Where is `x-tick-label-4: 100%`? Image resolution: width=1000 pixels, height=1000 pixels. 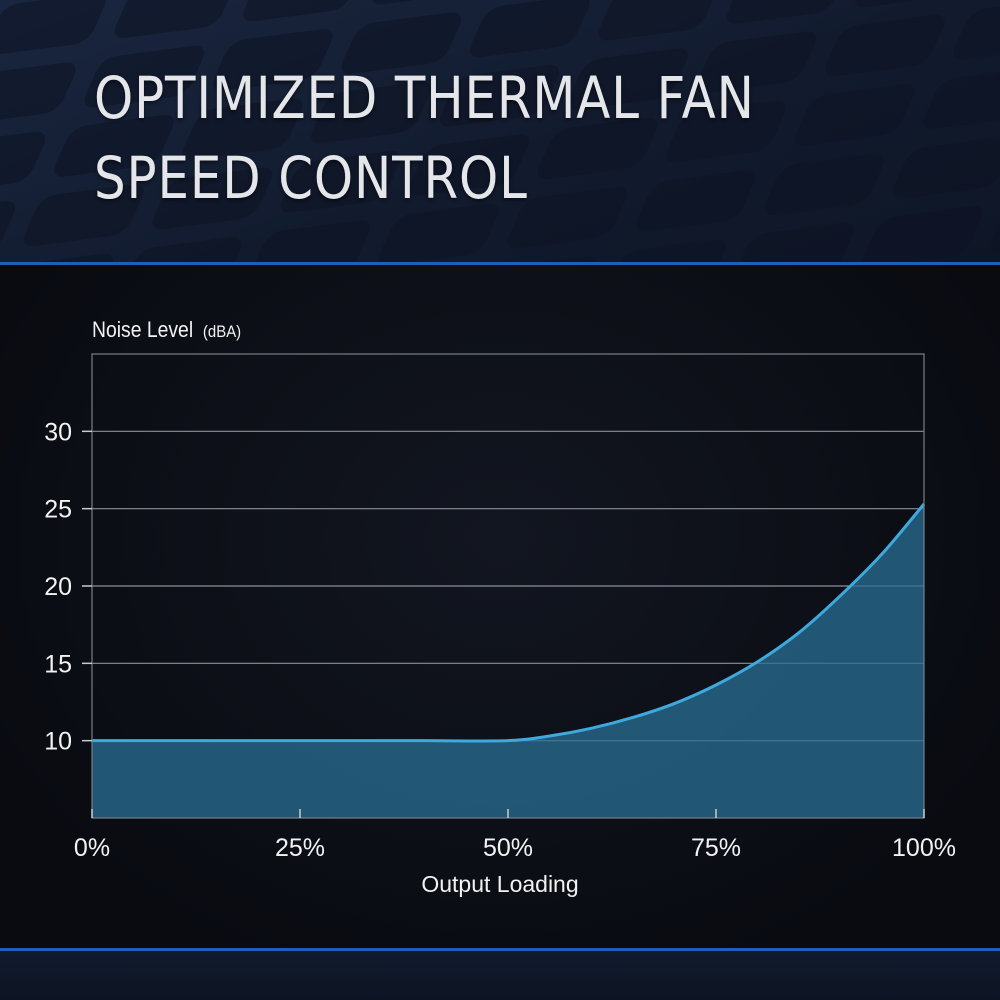 x-tick-label-4: 100% is located at coordinates (924, 848).